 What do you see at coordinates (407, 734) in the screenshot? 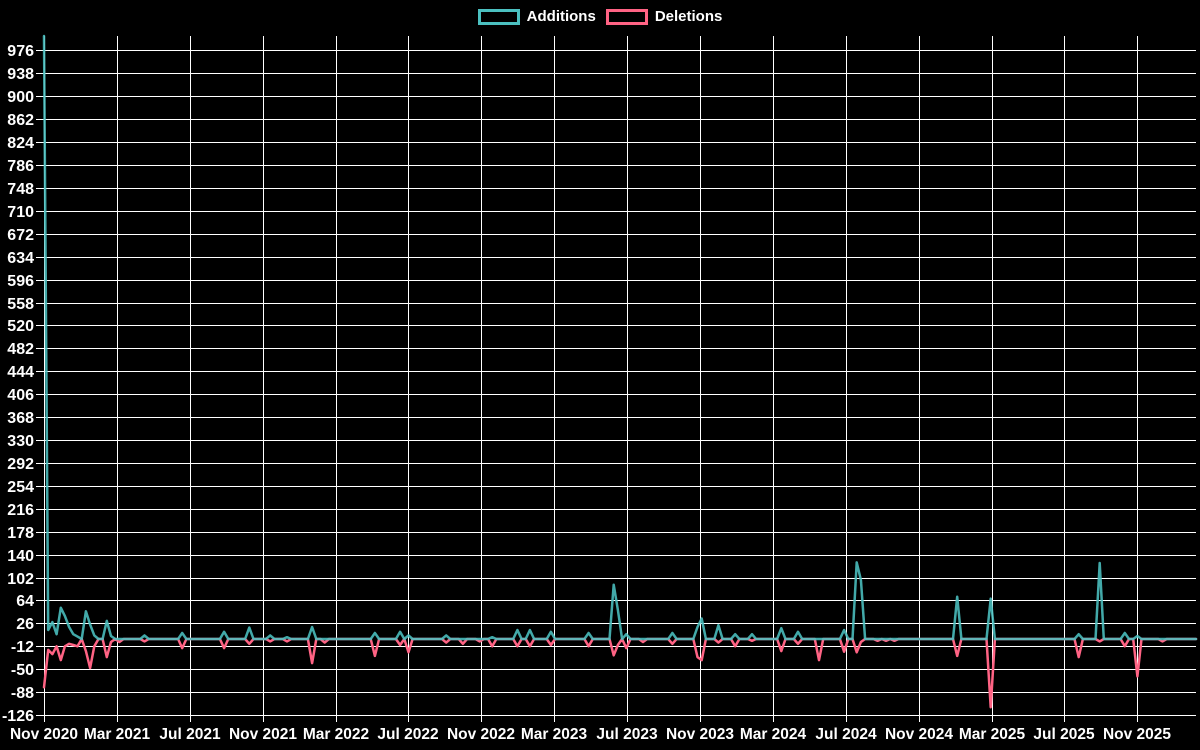
I see `svg-text: Jul 2022` at bounding box center [407, 734].